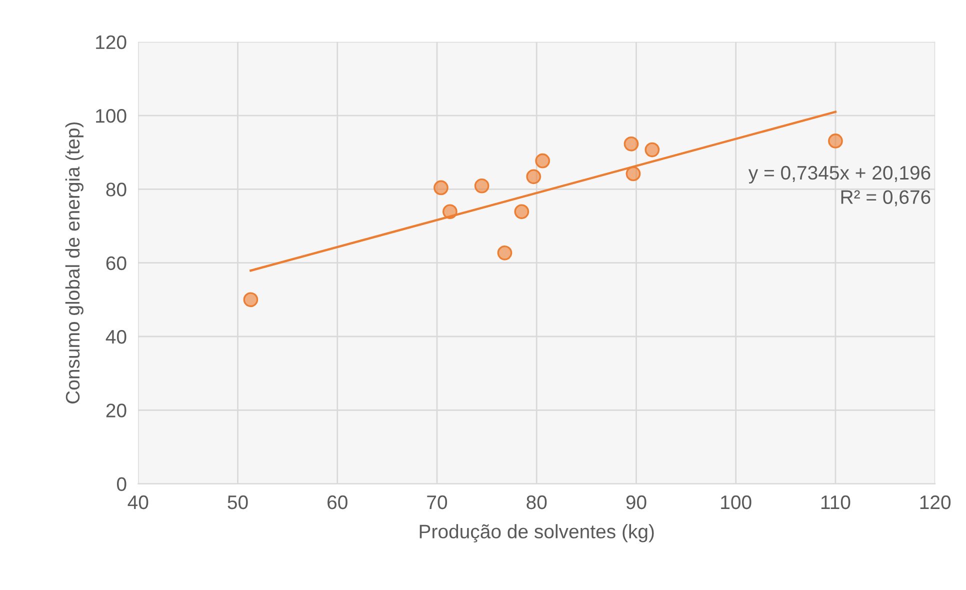 The height and width of the screenshot is (590, 966). Describe the element at coordinates (116, 189) in the screenshot. I see `y-tick-label: 80` at that location.